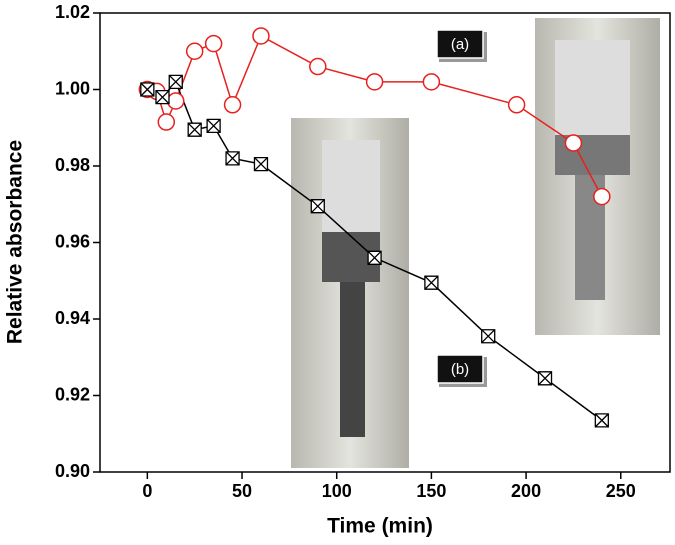 The height and width of the screenshot is (545, 675). Describe the element at coordinates (337, 491) in the screenshot. I see `x-tick-label: 100` at that location.